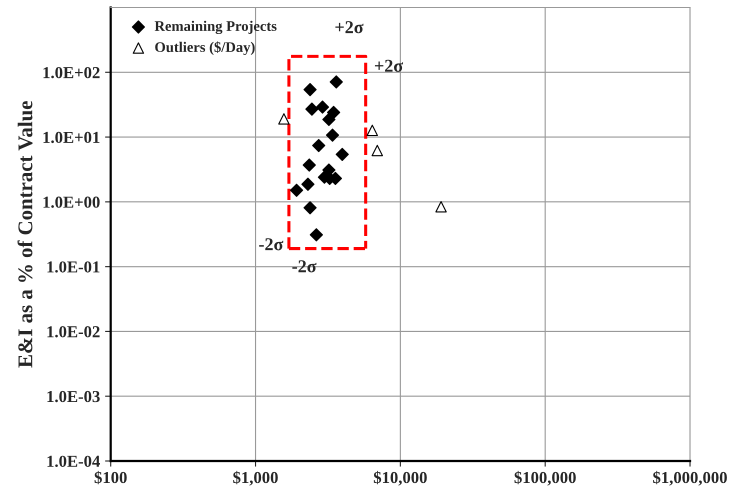  I want to click on y-tick-label: 1.0E-02, so click(73, 332).